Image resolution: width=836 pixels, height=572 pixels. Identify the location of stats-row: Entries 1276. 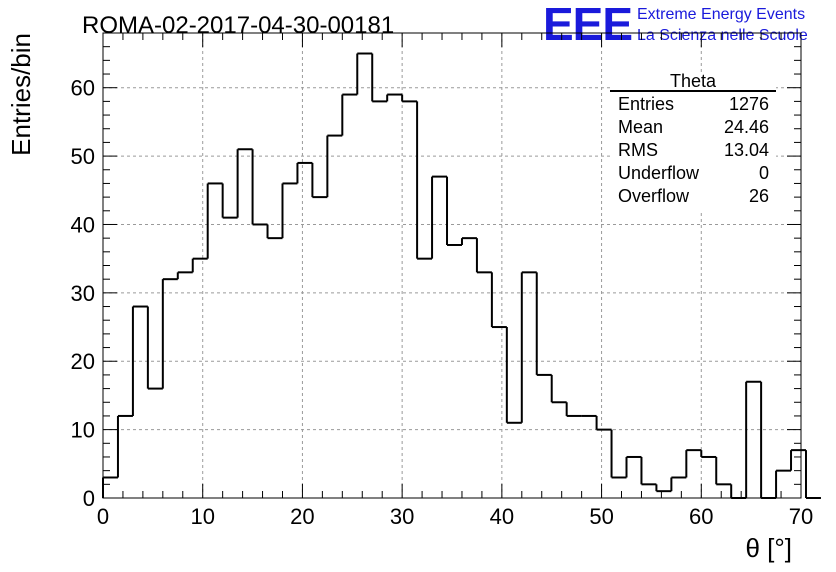
(693, 104).